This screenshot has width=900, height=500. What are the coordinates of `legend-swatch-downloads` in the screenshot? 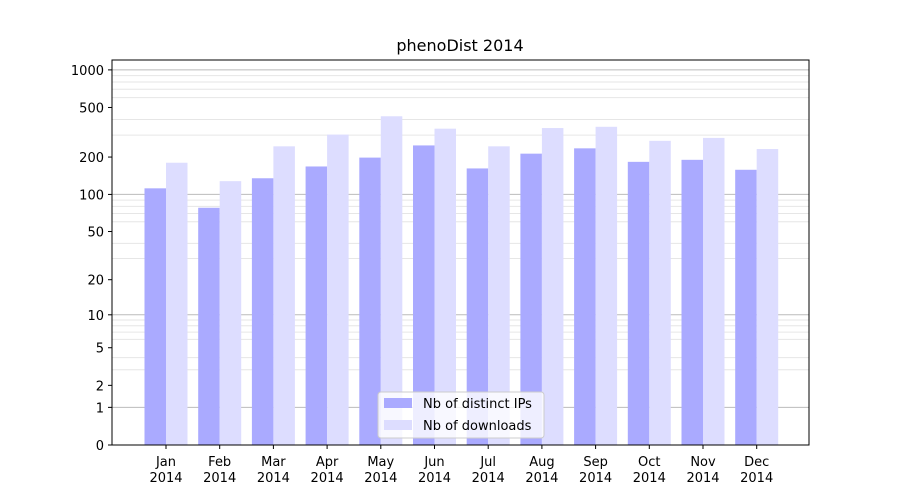 It's located at (398, 425).